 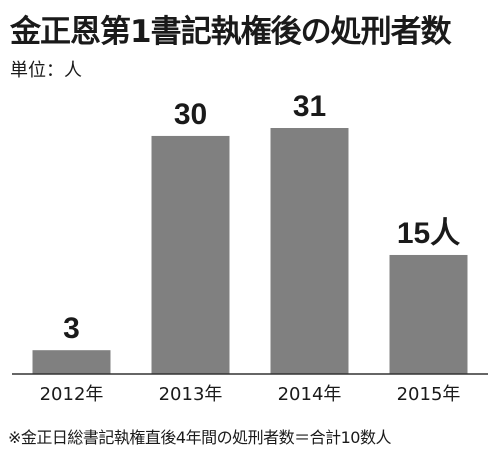 What do you see at coordinates (309, 251) in the screenshot?
I see `bar-2014年` at bounding box center [309, 251].